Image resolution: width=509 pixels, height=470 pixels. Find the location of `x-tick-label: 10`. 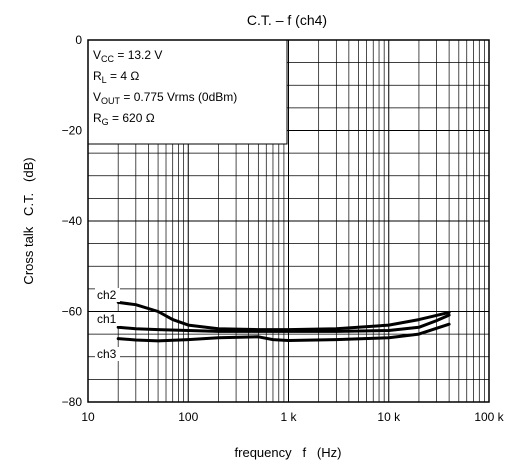

x-tick-label: 10 is located at coordinates (88, 417).